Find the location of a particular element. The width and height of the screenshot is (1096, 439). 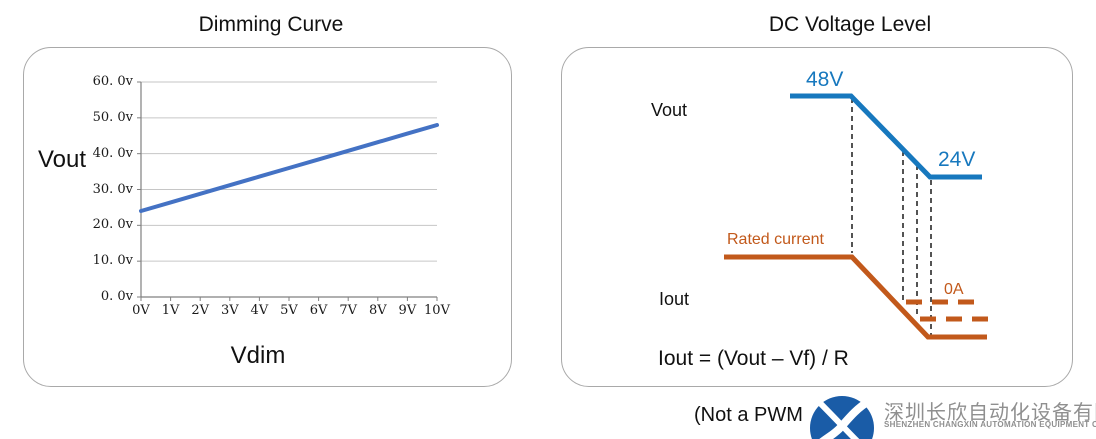

y-tick-label: 0. 0v is located at coordinates (116, 296).